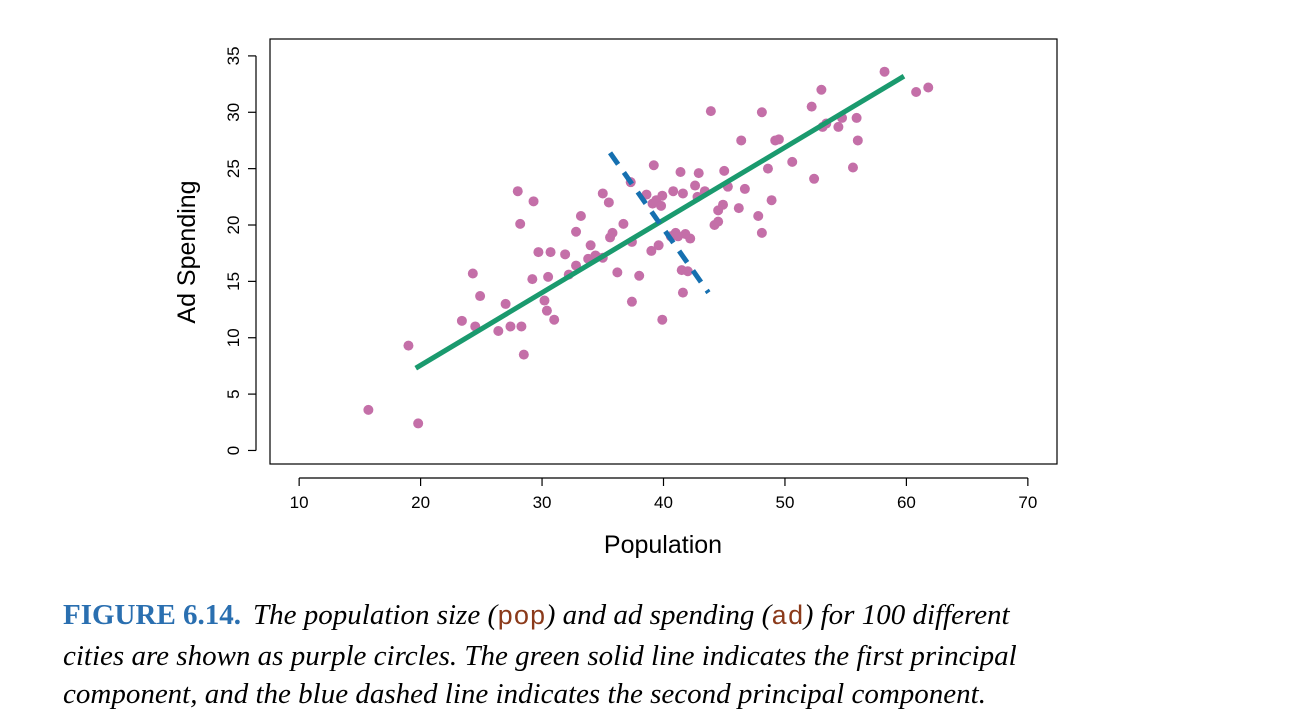 The image size is (1304, 726). Describe the element at coordinates (784, 502) in the screenshot. I see `x-tick-label: 50` at that location.